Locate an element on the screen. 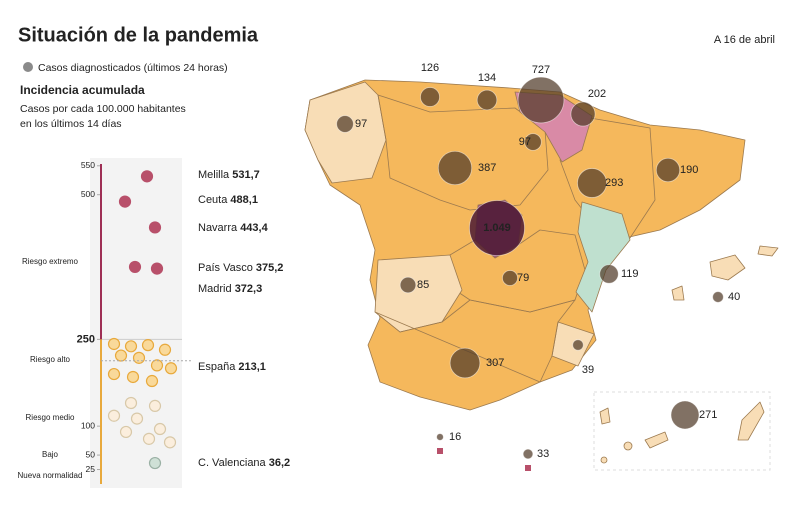 This screenshot has width=800, height=528. case-label: 119 is located at coordinates (630, 274).